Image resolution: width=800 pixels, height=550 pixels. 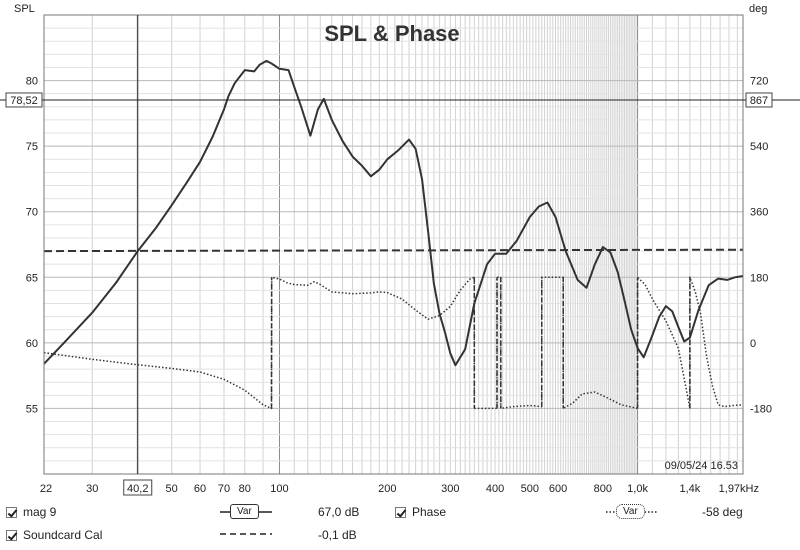 I want to click on phase-label: Phase, so click(x=429, y=512).